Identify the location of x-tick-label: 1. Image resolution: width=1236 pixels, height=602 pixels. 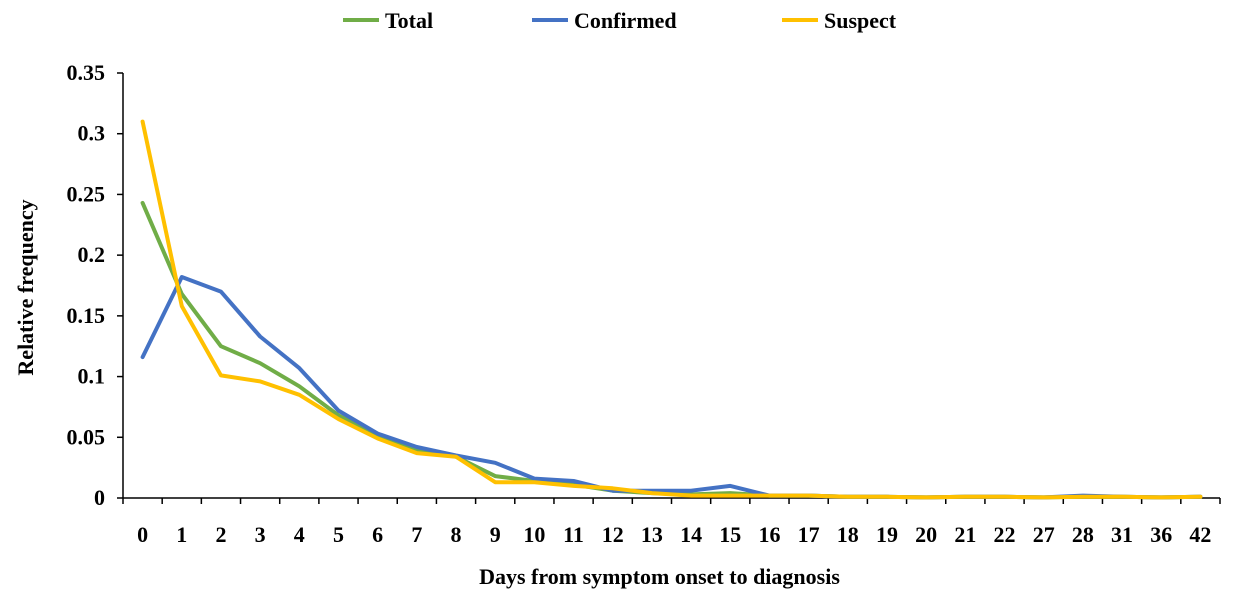
(181, 534).